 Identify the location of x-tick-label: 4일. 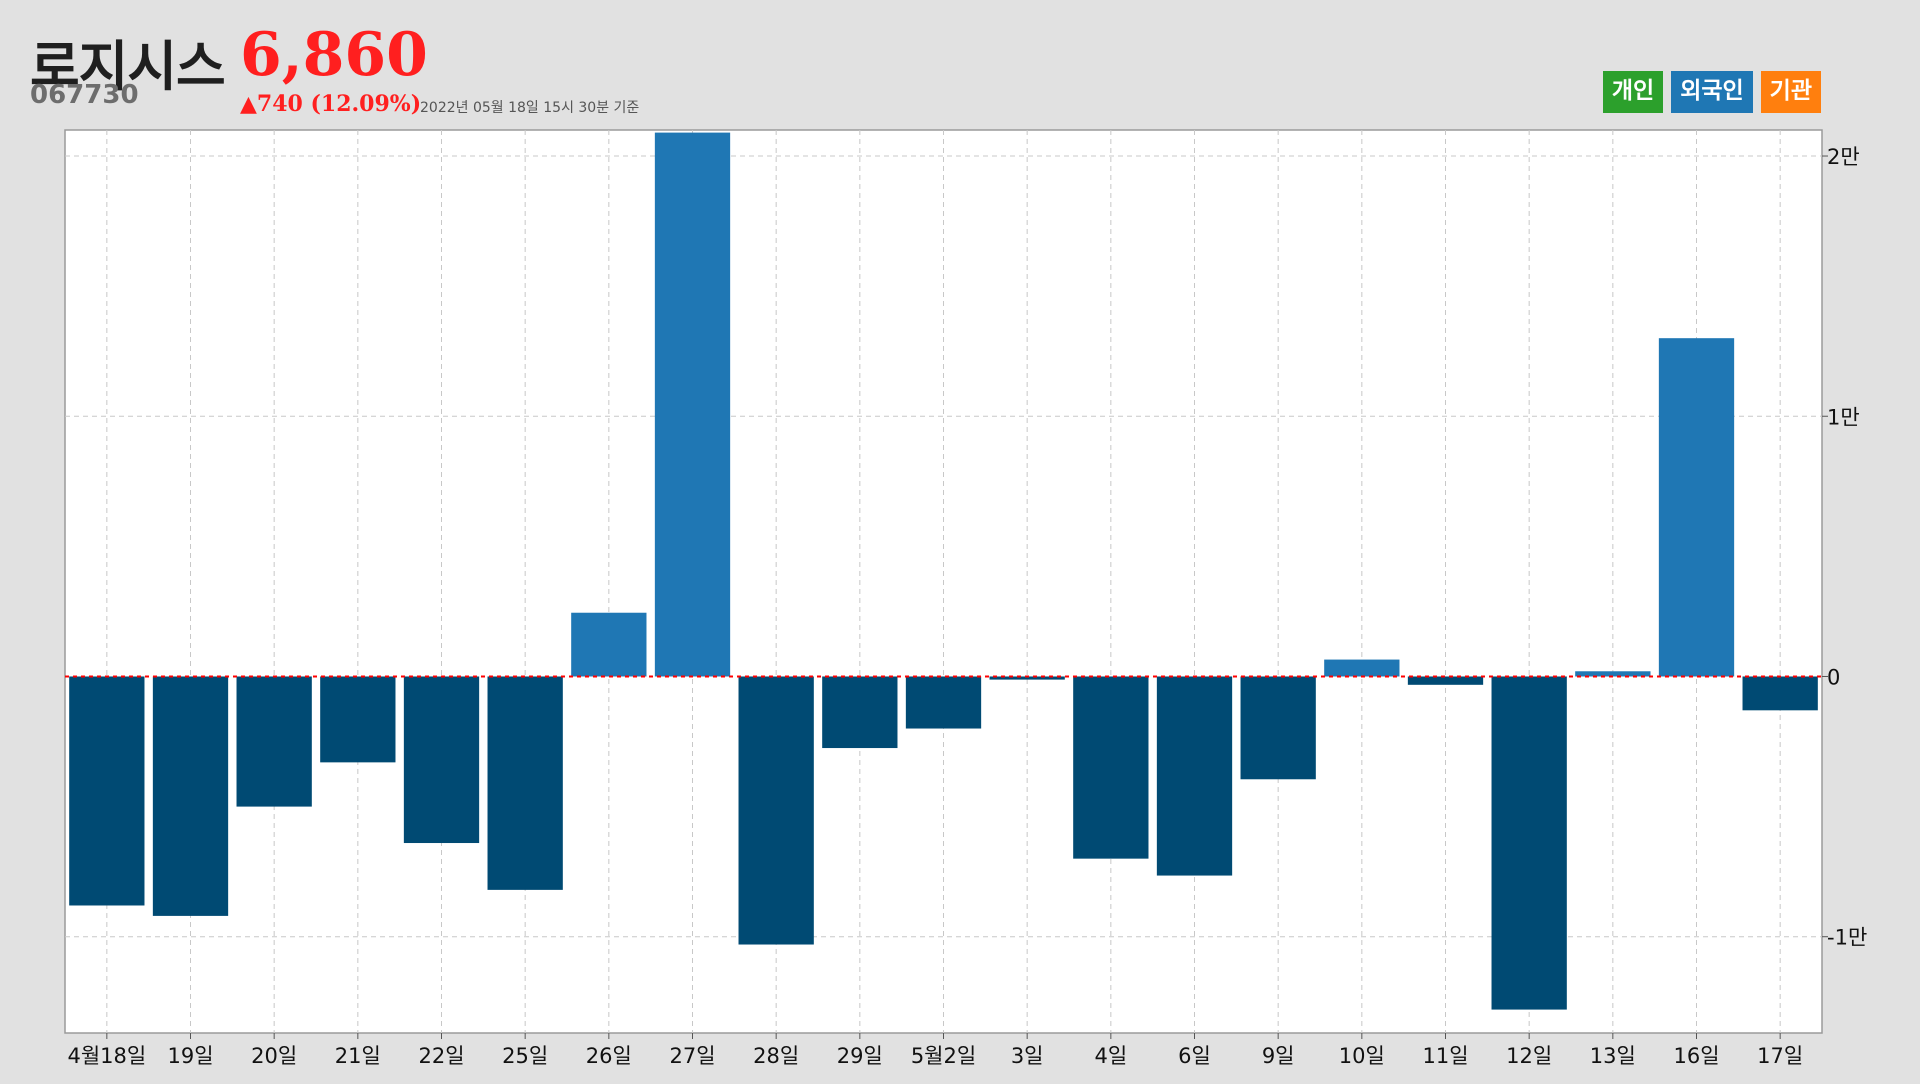
(1110, 1056).